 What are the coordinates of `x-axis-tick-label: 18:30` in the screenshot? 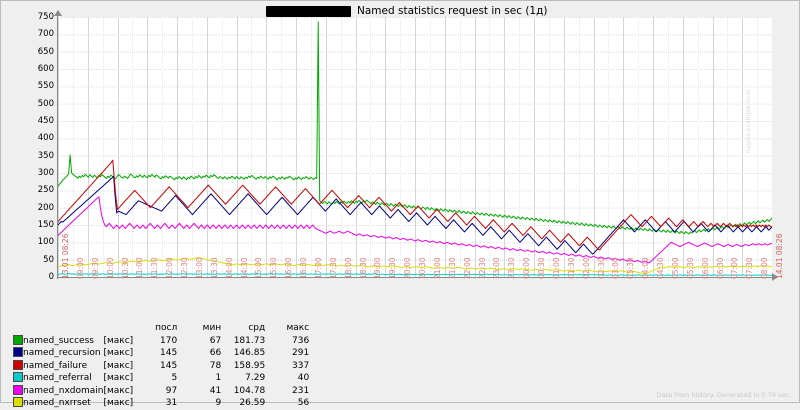 It's located at (363, 268).